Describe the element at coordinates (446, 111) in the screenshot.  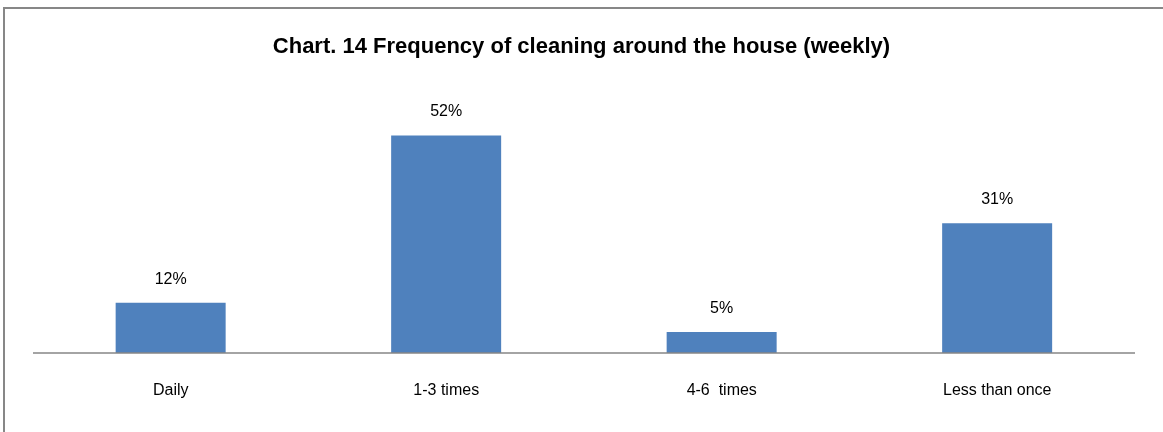
I see `data-label: 52%` at that location.